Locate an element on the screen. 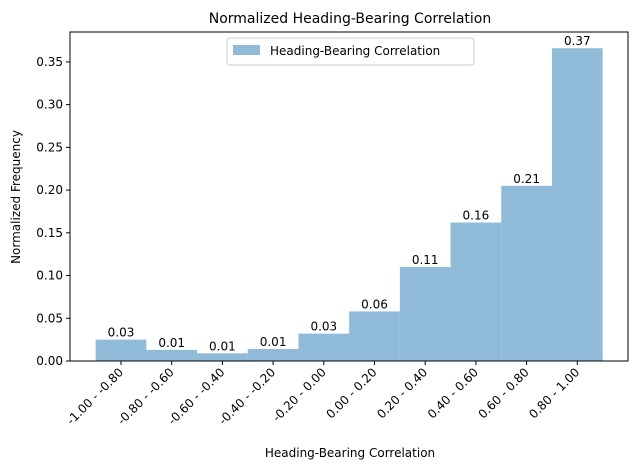  bar-value-label: 0.16 is located at coordinates (476, 216).